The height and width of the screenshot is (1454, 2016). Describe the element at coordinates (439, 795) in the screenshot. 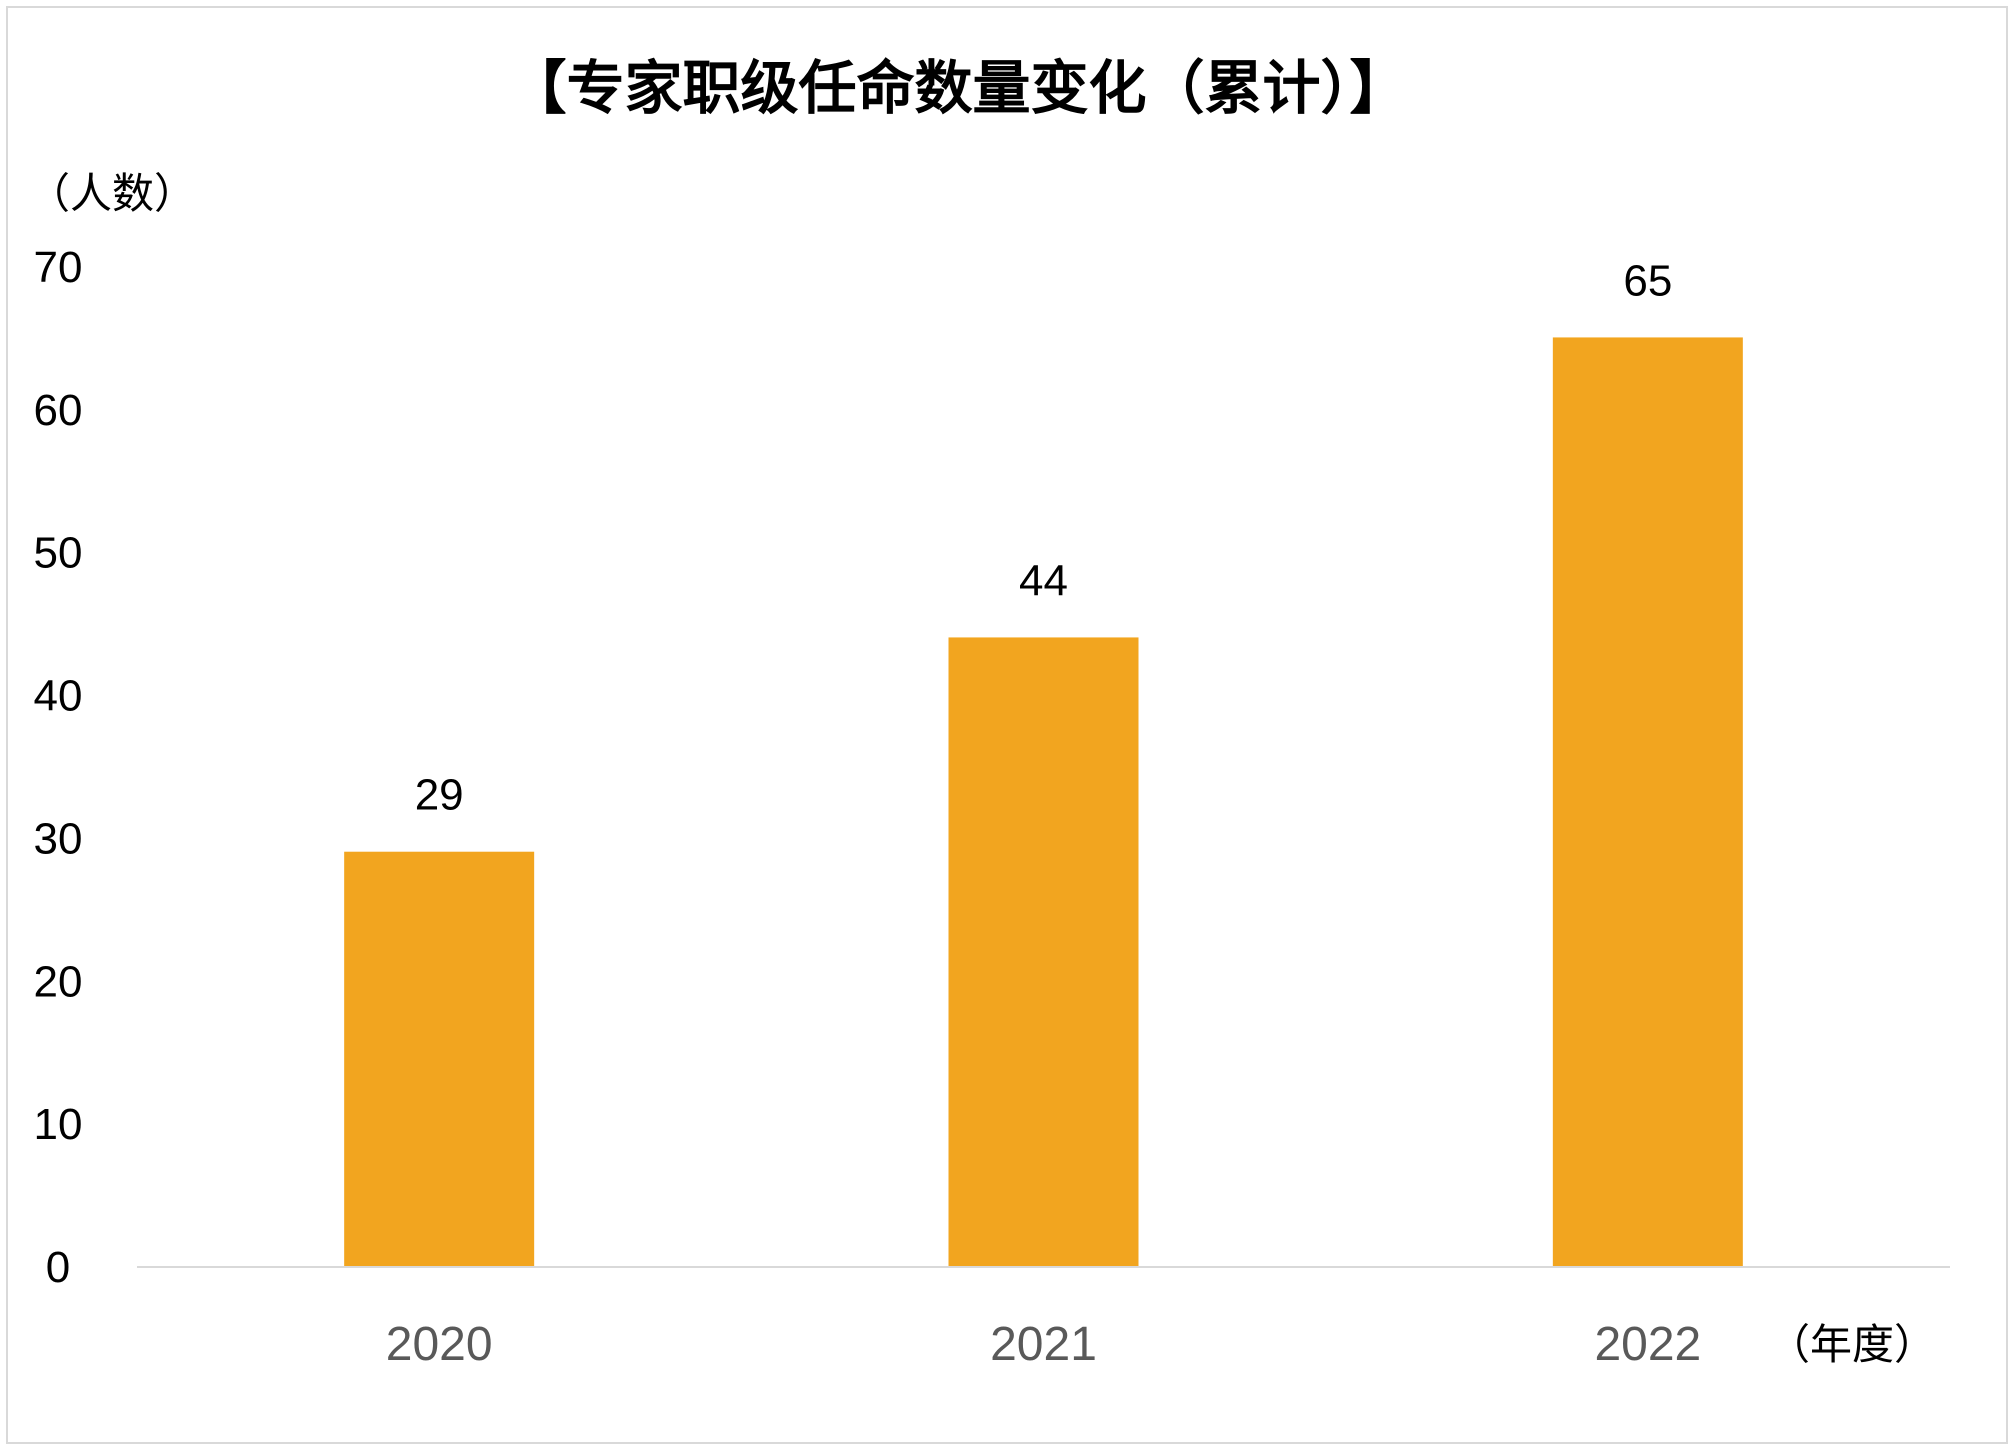

I see `data-label-2020: 29` at that location.